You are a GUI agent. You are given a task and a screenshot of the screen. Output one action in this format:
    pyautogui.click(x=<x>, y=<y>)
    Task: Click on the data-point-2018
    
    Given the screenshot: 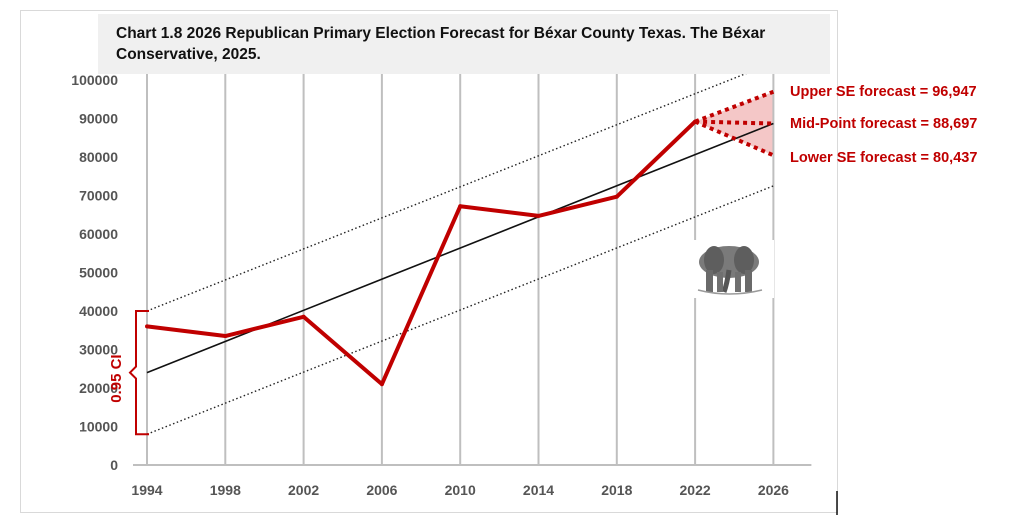 What is the action you would take?
    pyautogui.click(x=616, y=196)
    